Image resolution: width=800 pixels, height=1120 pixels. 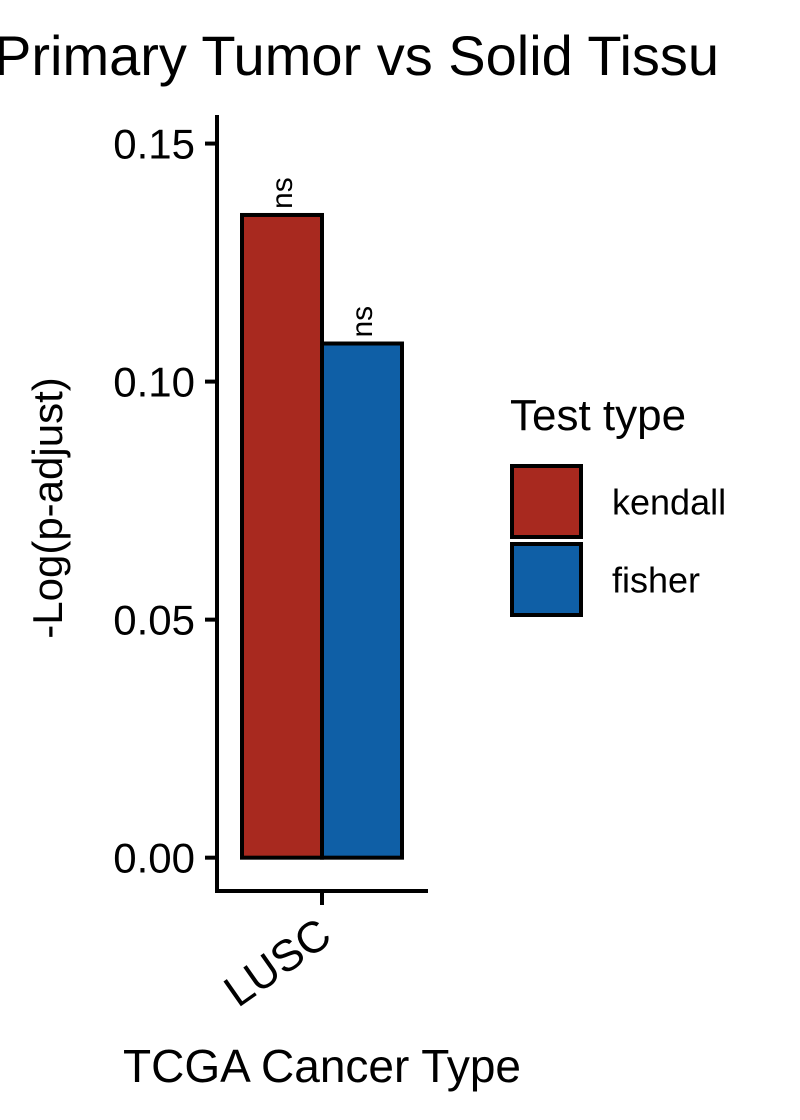 What do you see at coordinates (362, 322) in the screenshot?
I see `bar-annotation-fisher: ns` at bounding box center [362, 322].